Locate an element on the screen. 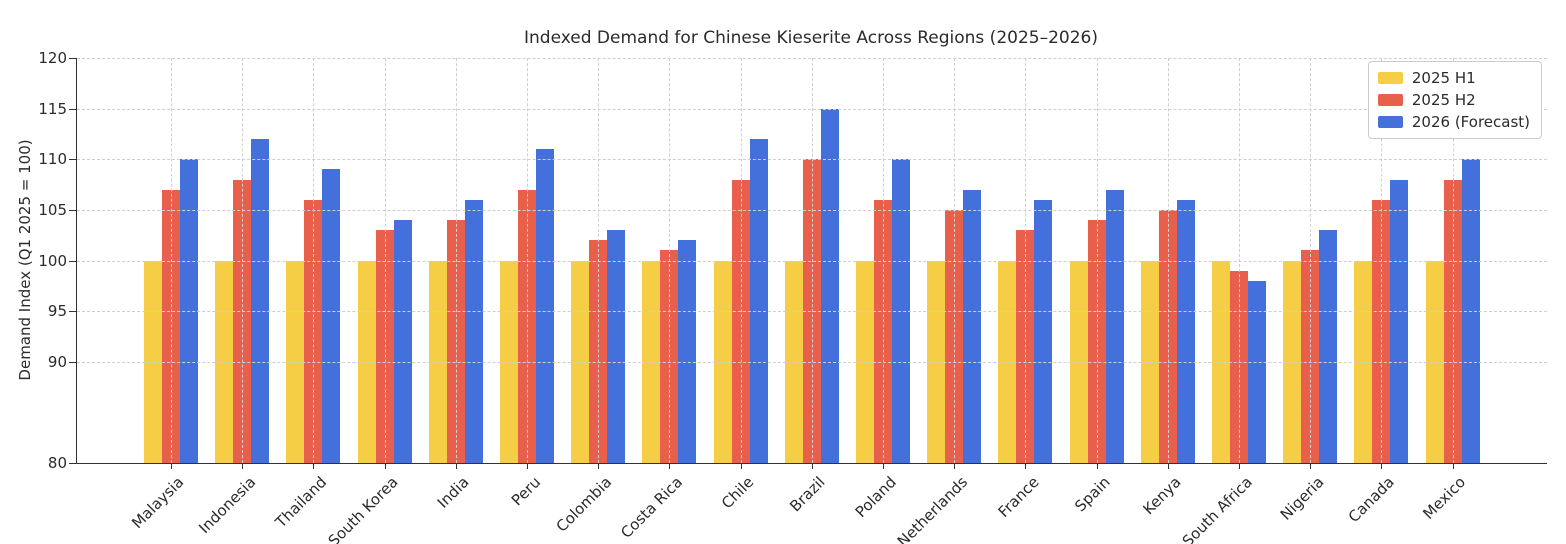 Image resolution: width=1566 pixels, height=544 pixels. x-ticklabel-france: France is located at coordinates (1018, 497).